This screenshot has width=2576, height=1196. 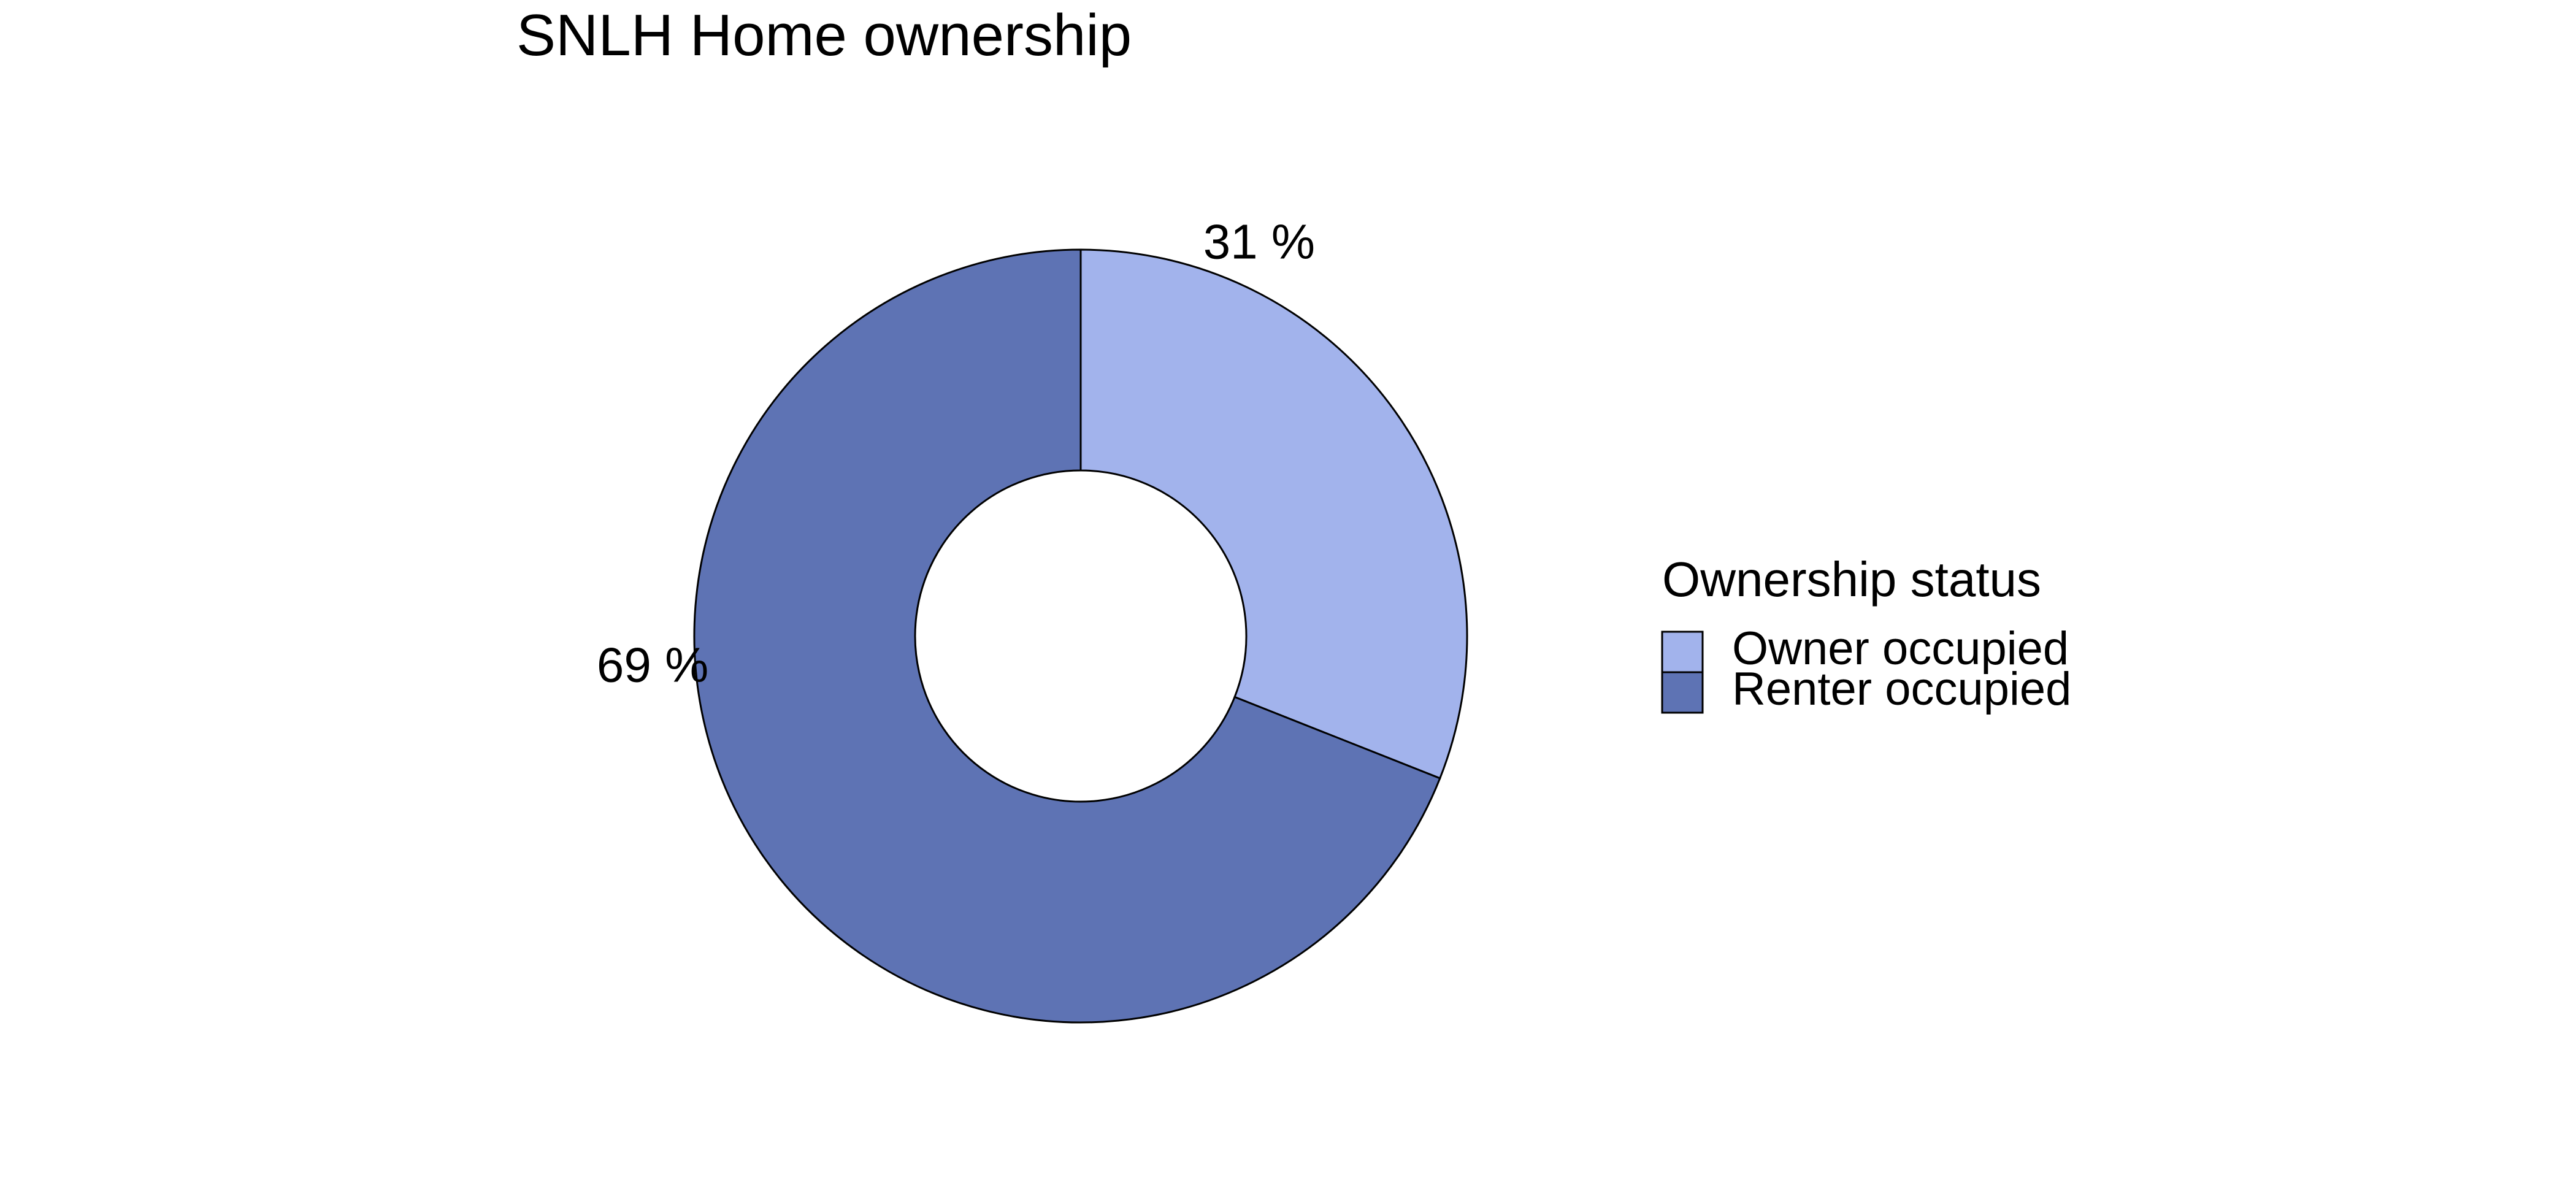 What do you see at coordinates (1259, 241) in the screenshot?
I see `slice-label-owner-occupied: 31 %` at bounding box center [1259, 241].